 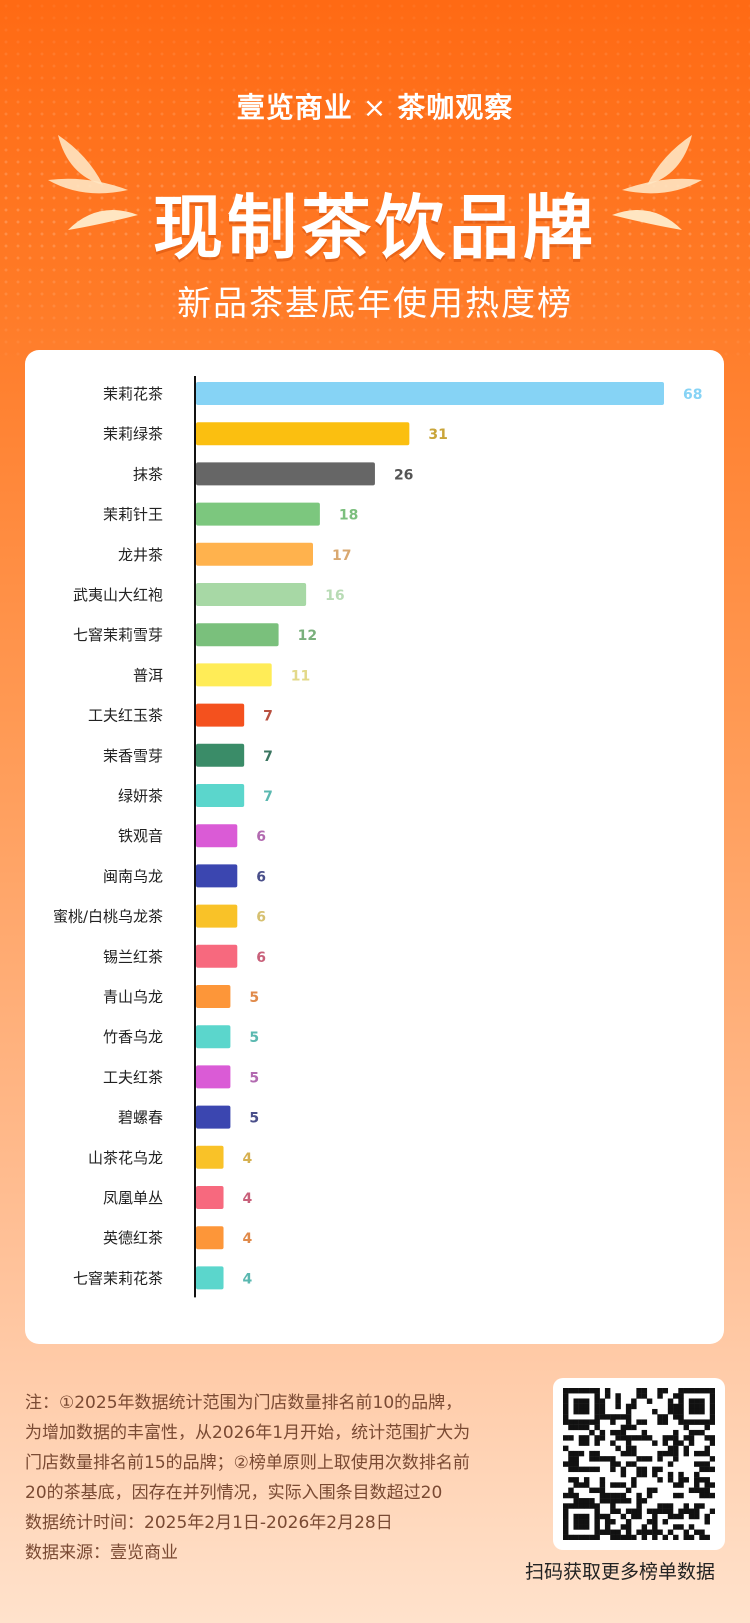 What do you see at coordinates (140, 1118) in the screenshot?
I see `category-label: 碧螺春` at bounding box center [140, 1118].